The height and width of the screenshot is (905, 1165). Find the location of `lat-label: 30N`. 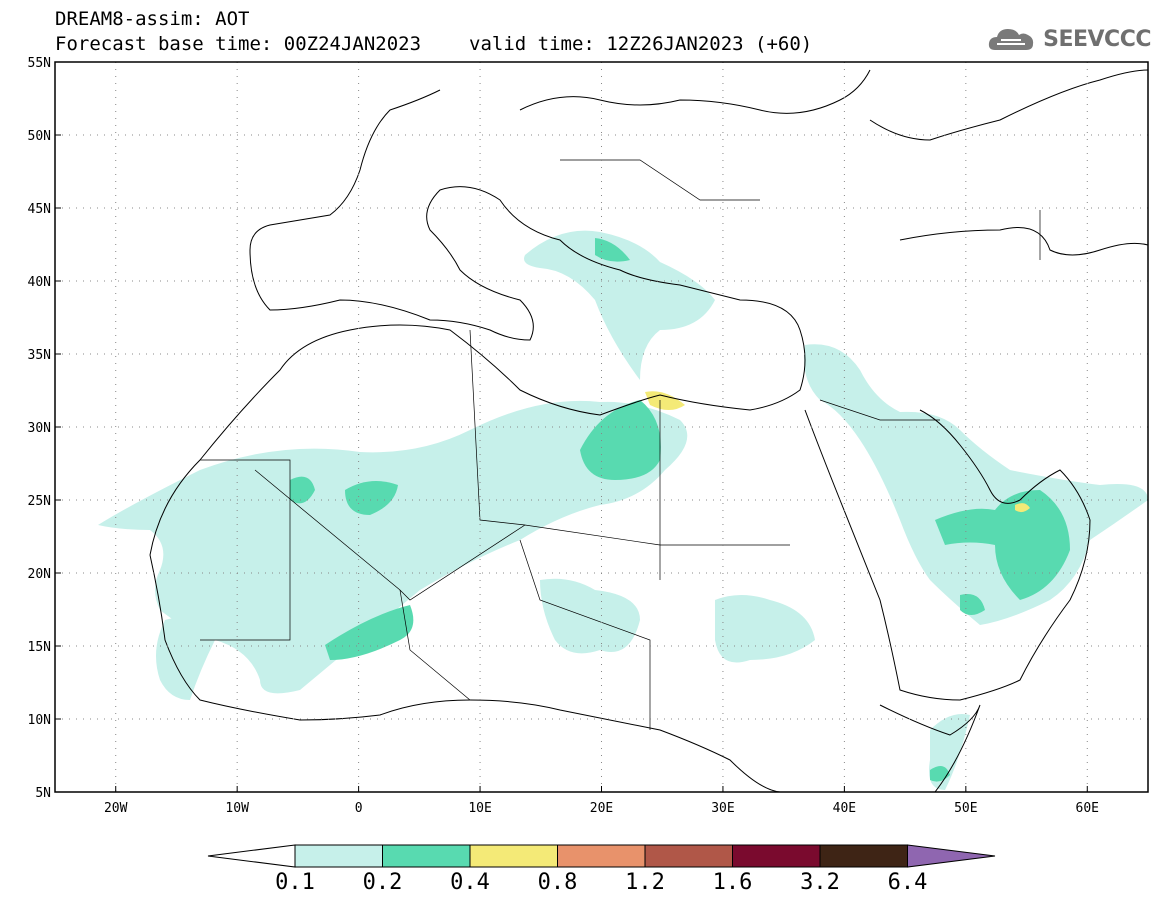

lat-label: 30N is located at coordinates (39, 428).